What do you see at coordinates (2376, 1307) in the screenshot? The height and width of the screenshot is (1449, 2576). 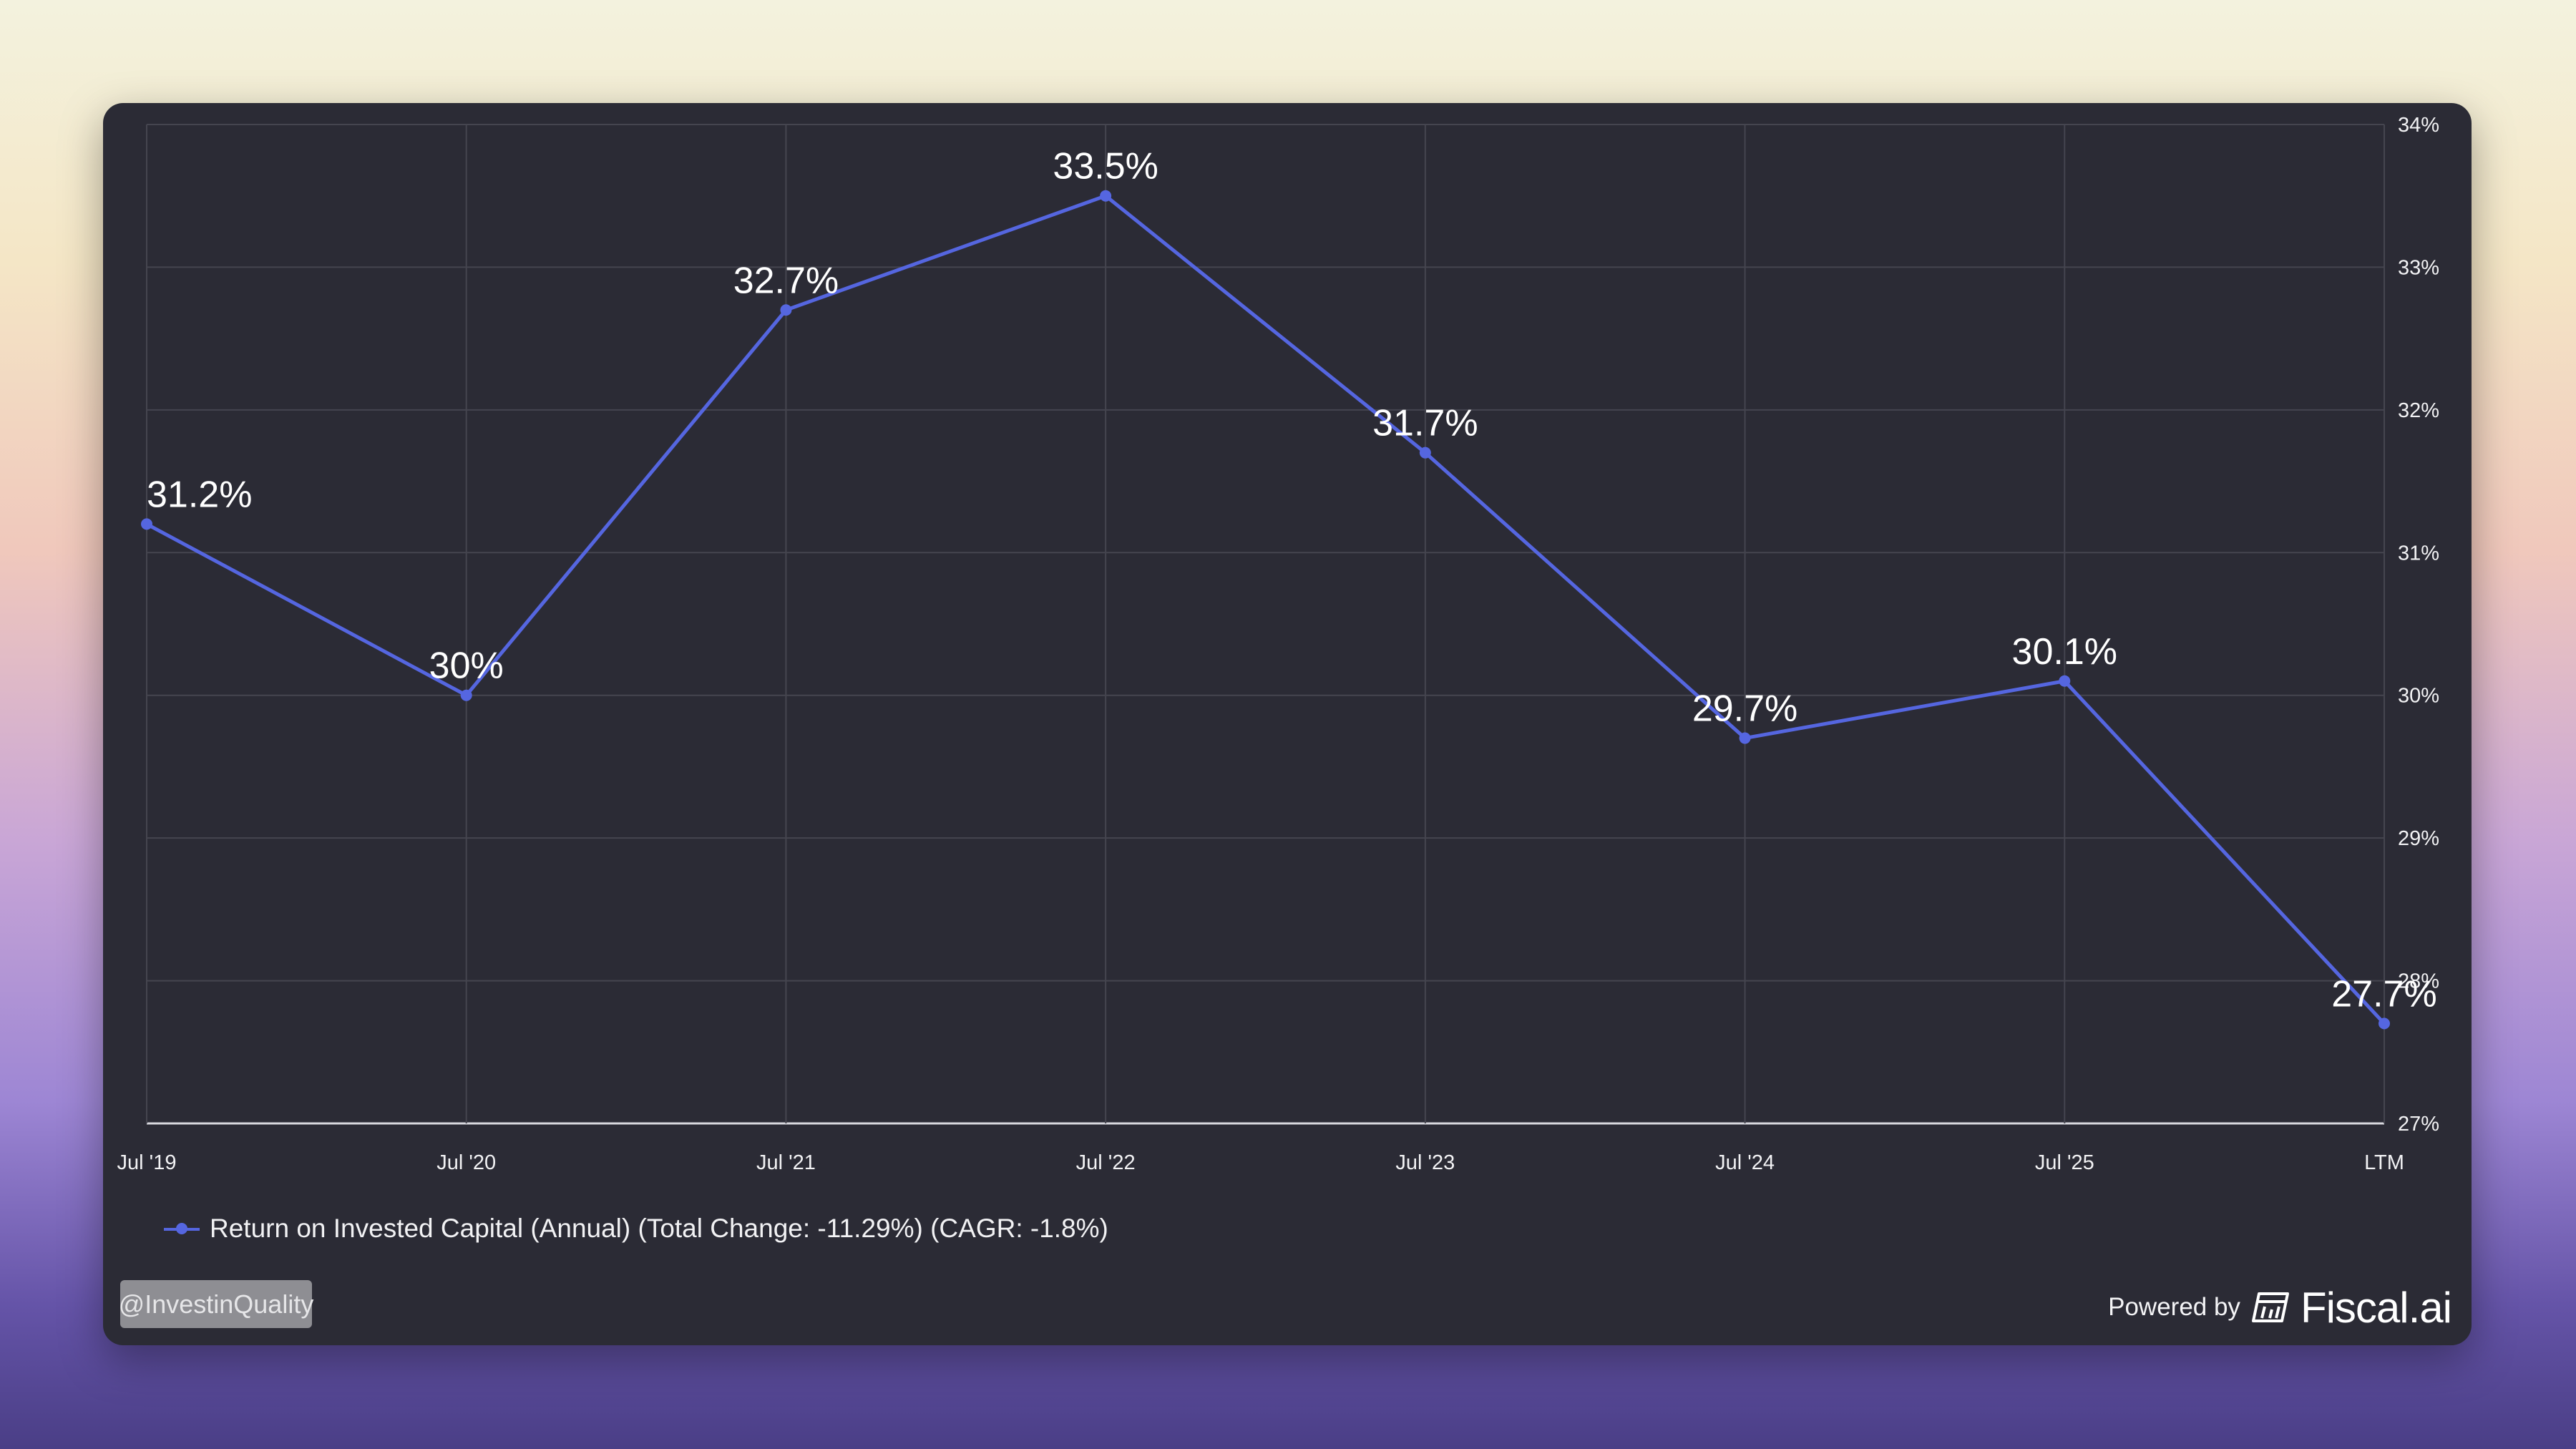 I see `brand-name: Fiscal.ai` at bounding box center [2376, 1307].